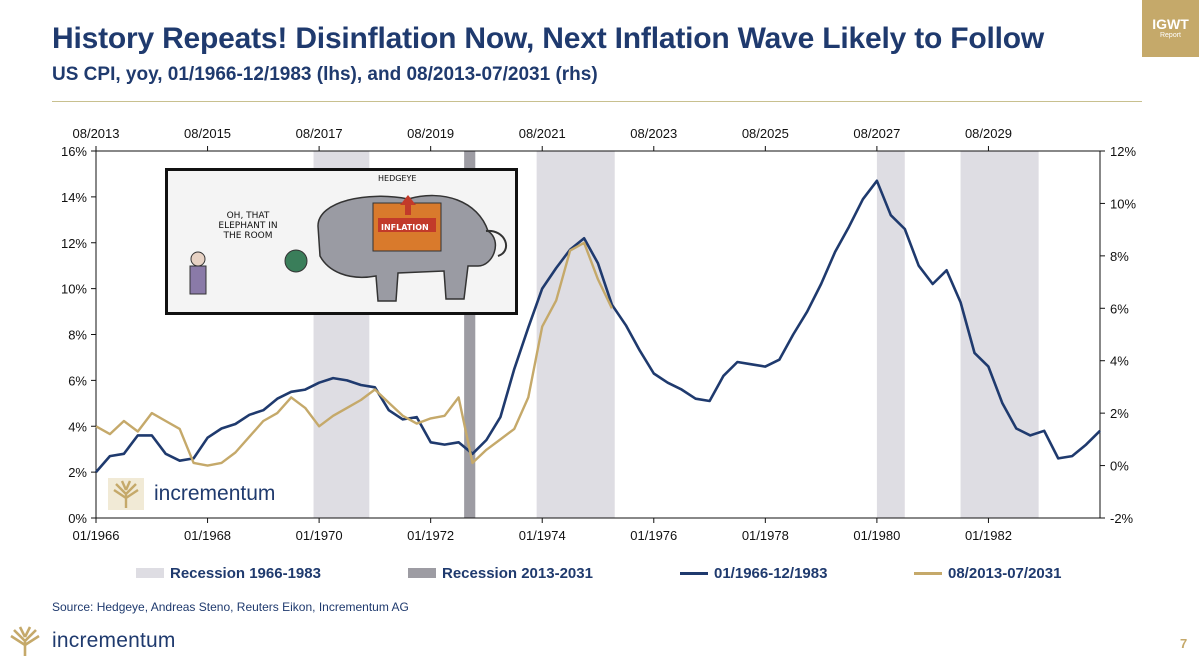  What do you see at coordinates (988, 133) in the screenshot?
I see `x-top-tick-label: 08/2029` at bounding box center [988, 133].